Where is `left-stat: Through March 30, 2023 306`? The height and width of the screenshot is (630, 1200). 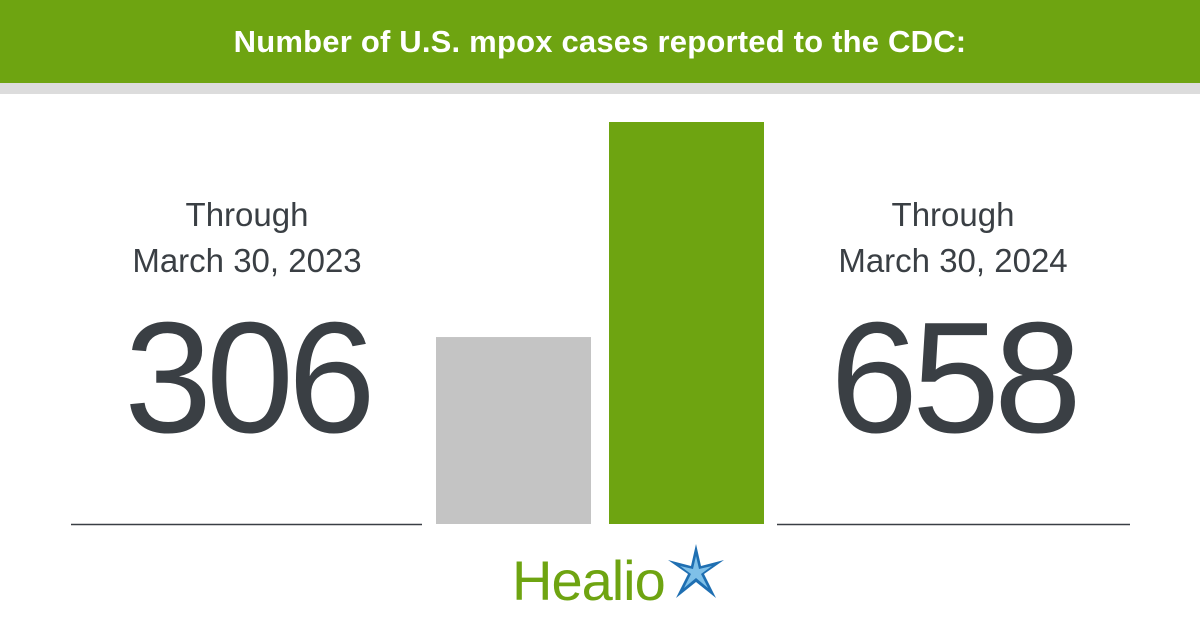
left-stat: Through March 30, 2023 306 is located at coordinates (247, 325).